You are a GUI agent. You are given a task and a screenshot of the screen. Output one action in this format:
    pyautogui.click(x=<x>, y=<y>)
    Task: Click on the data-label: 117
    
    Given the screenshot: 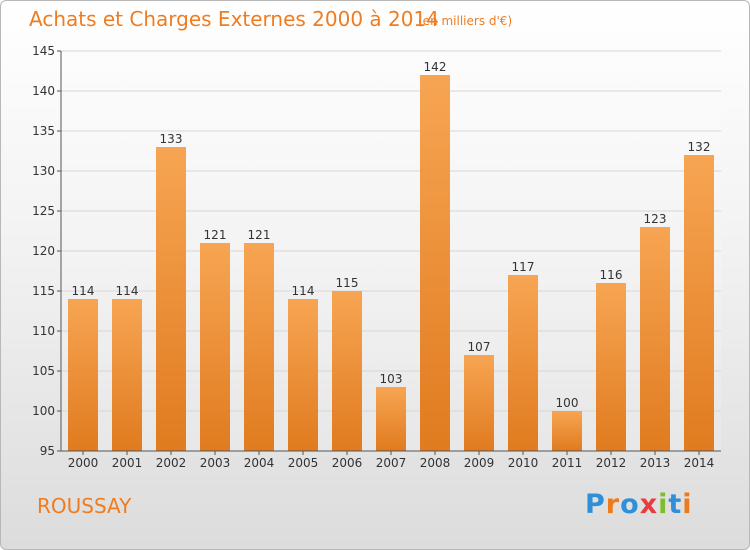 What is the action you would take?
    pyautogui.click(x=523, y=267)
    